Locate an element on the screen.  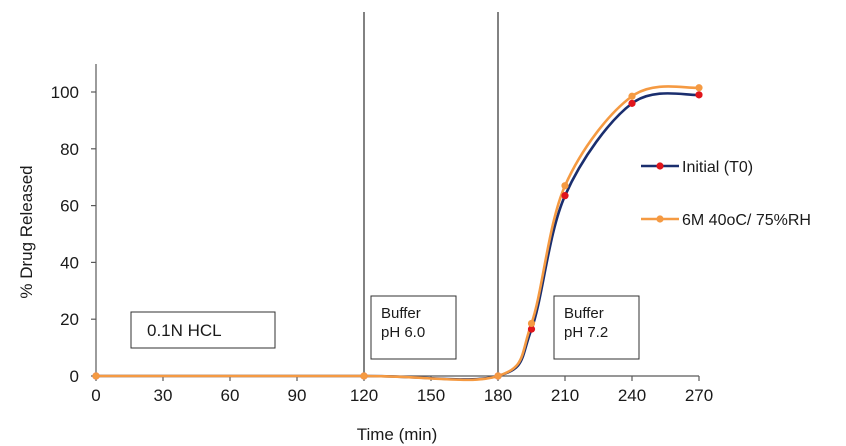
x-tick-label: 120 is located at coordinates (364, 395).